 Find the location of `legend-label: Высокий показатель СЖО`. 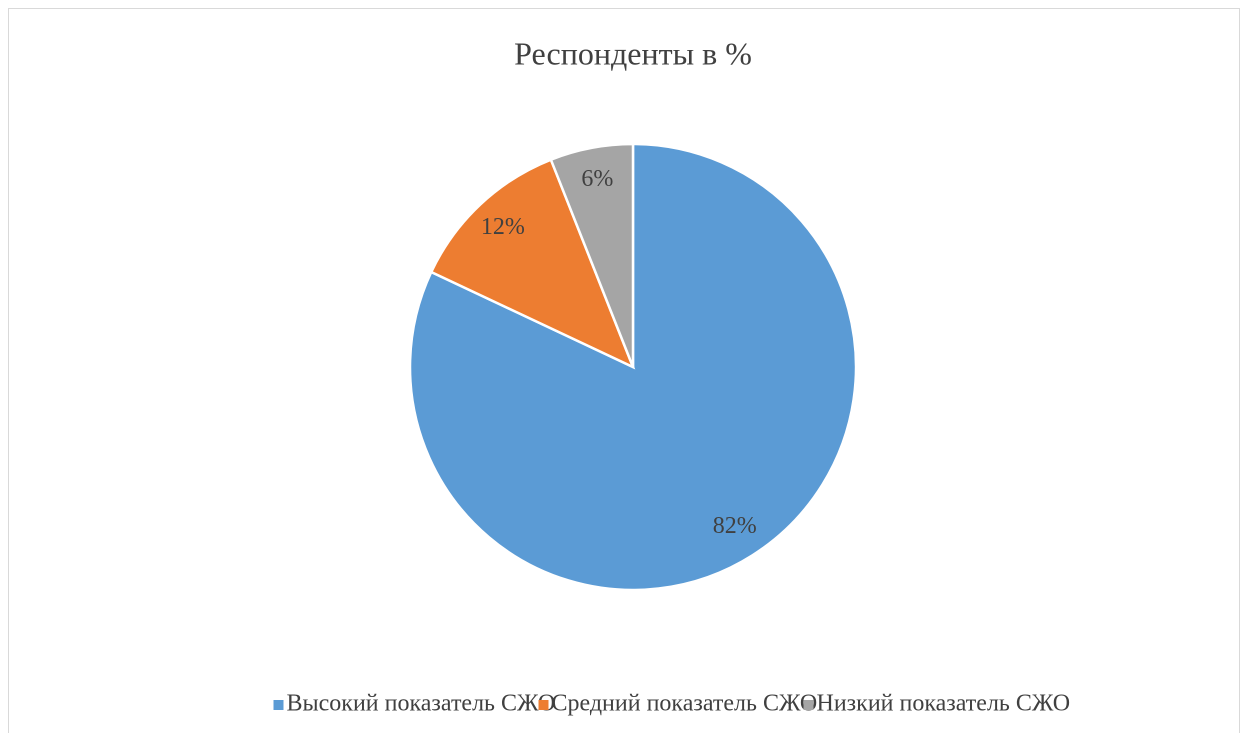

legend-label: Высокий показатель СЖО is located at coordinates (421, 704).